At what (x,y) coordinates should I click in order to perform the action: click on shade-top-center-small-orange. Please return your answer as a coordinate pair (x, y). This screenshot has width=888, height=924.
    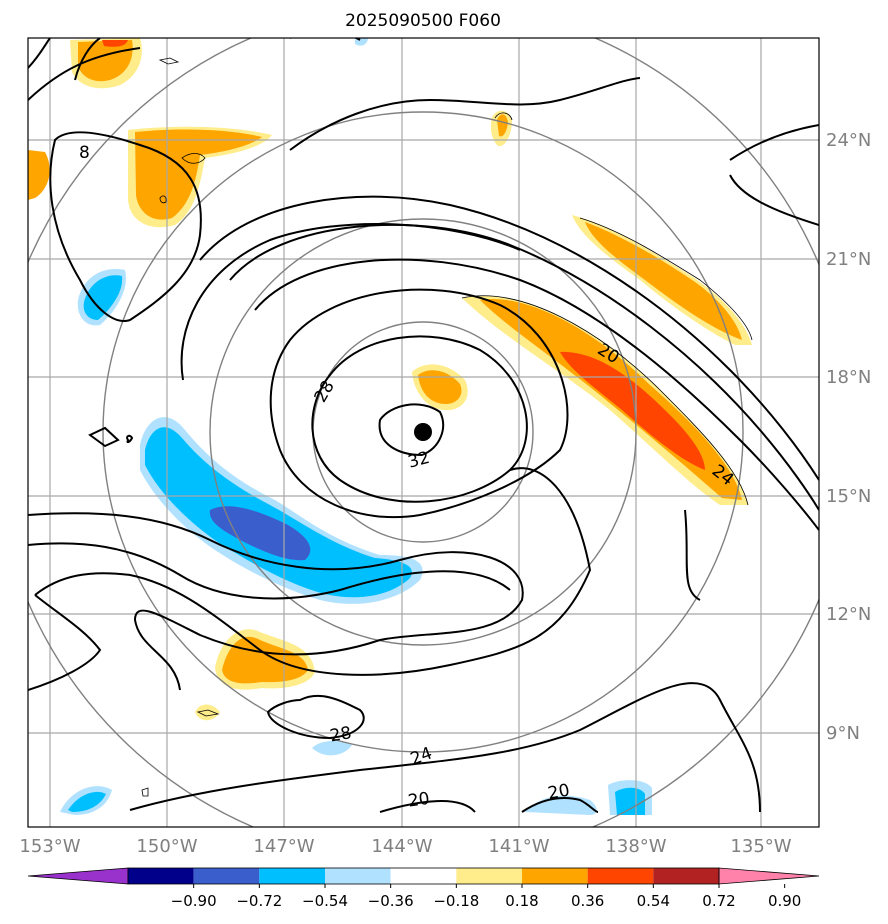
    Looking at the image, I should click on (502, 125).